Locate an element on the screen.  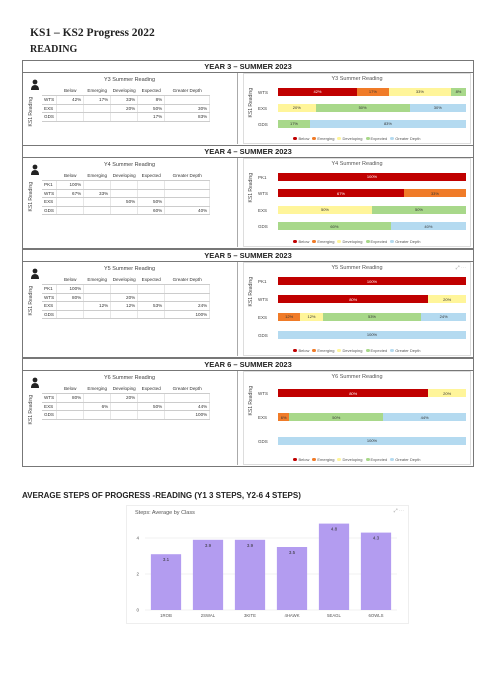
bar-segment-greater-depth: 83% is located at coordinates (387, 123).